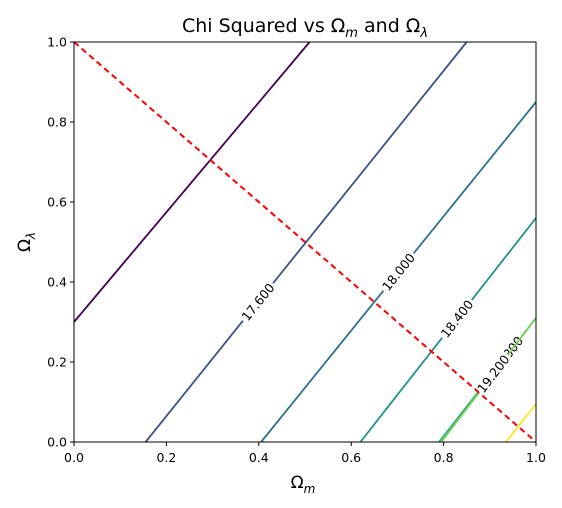  Describe the element at coordinates (57, 122) in the screenshot. I see `y-tick-label: 0.8` at that location.